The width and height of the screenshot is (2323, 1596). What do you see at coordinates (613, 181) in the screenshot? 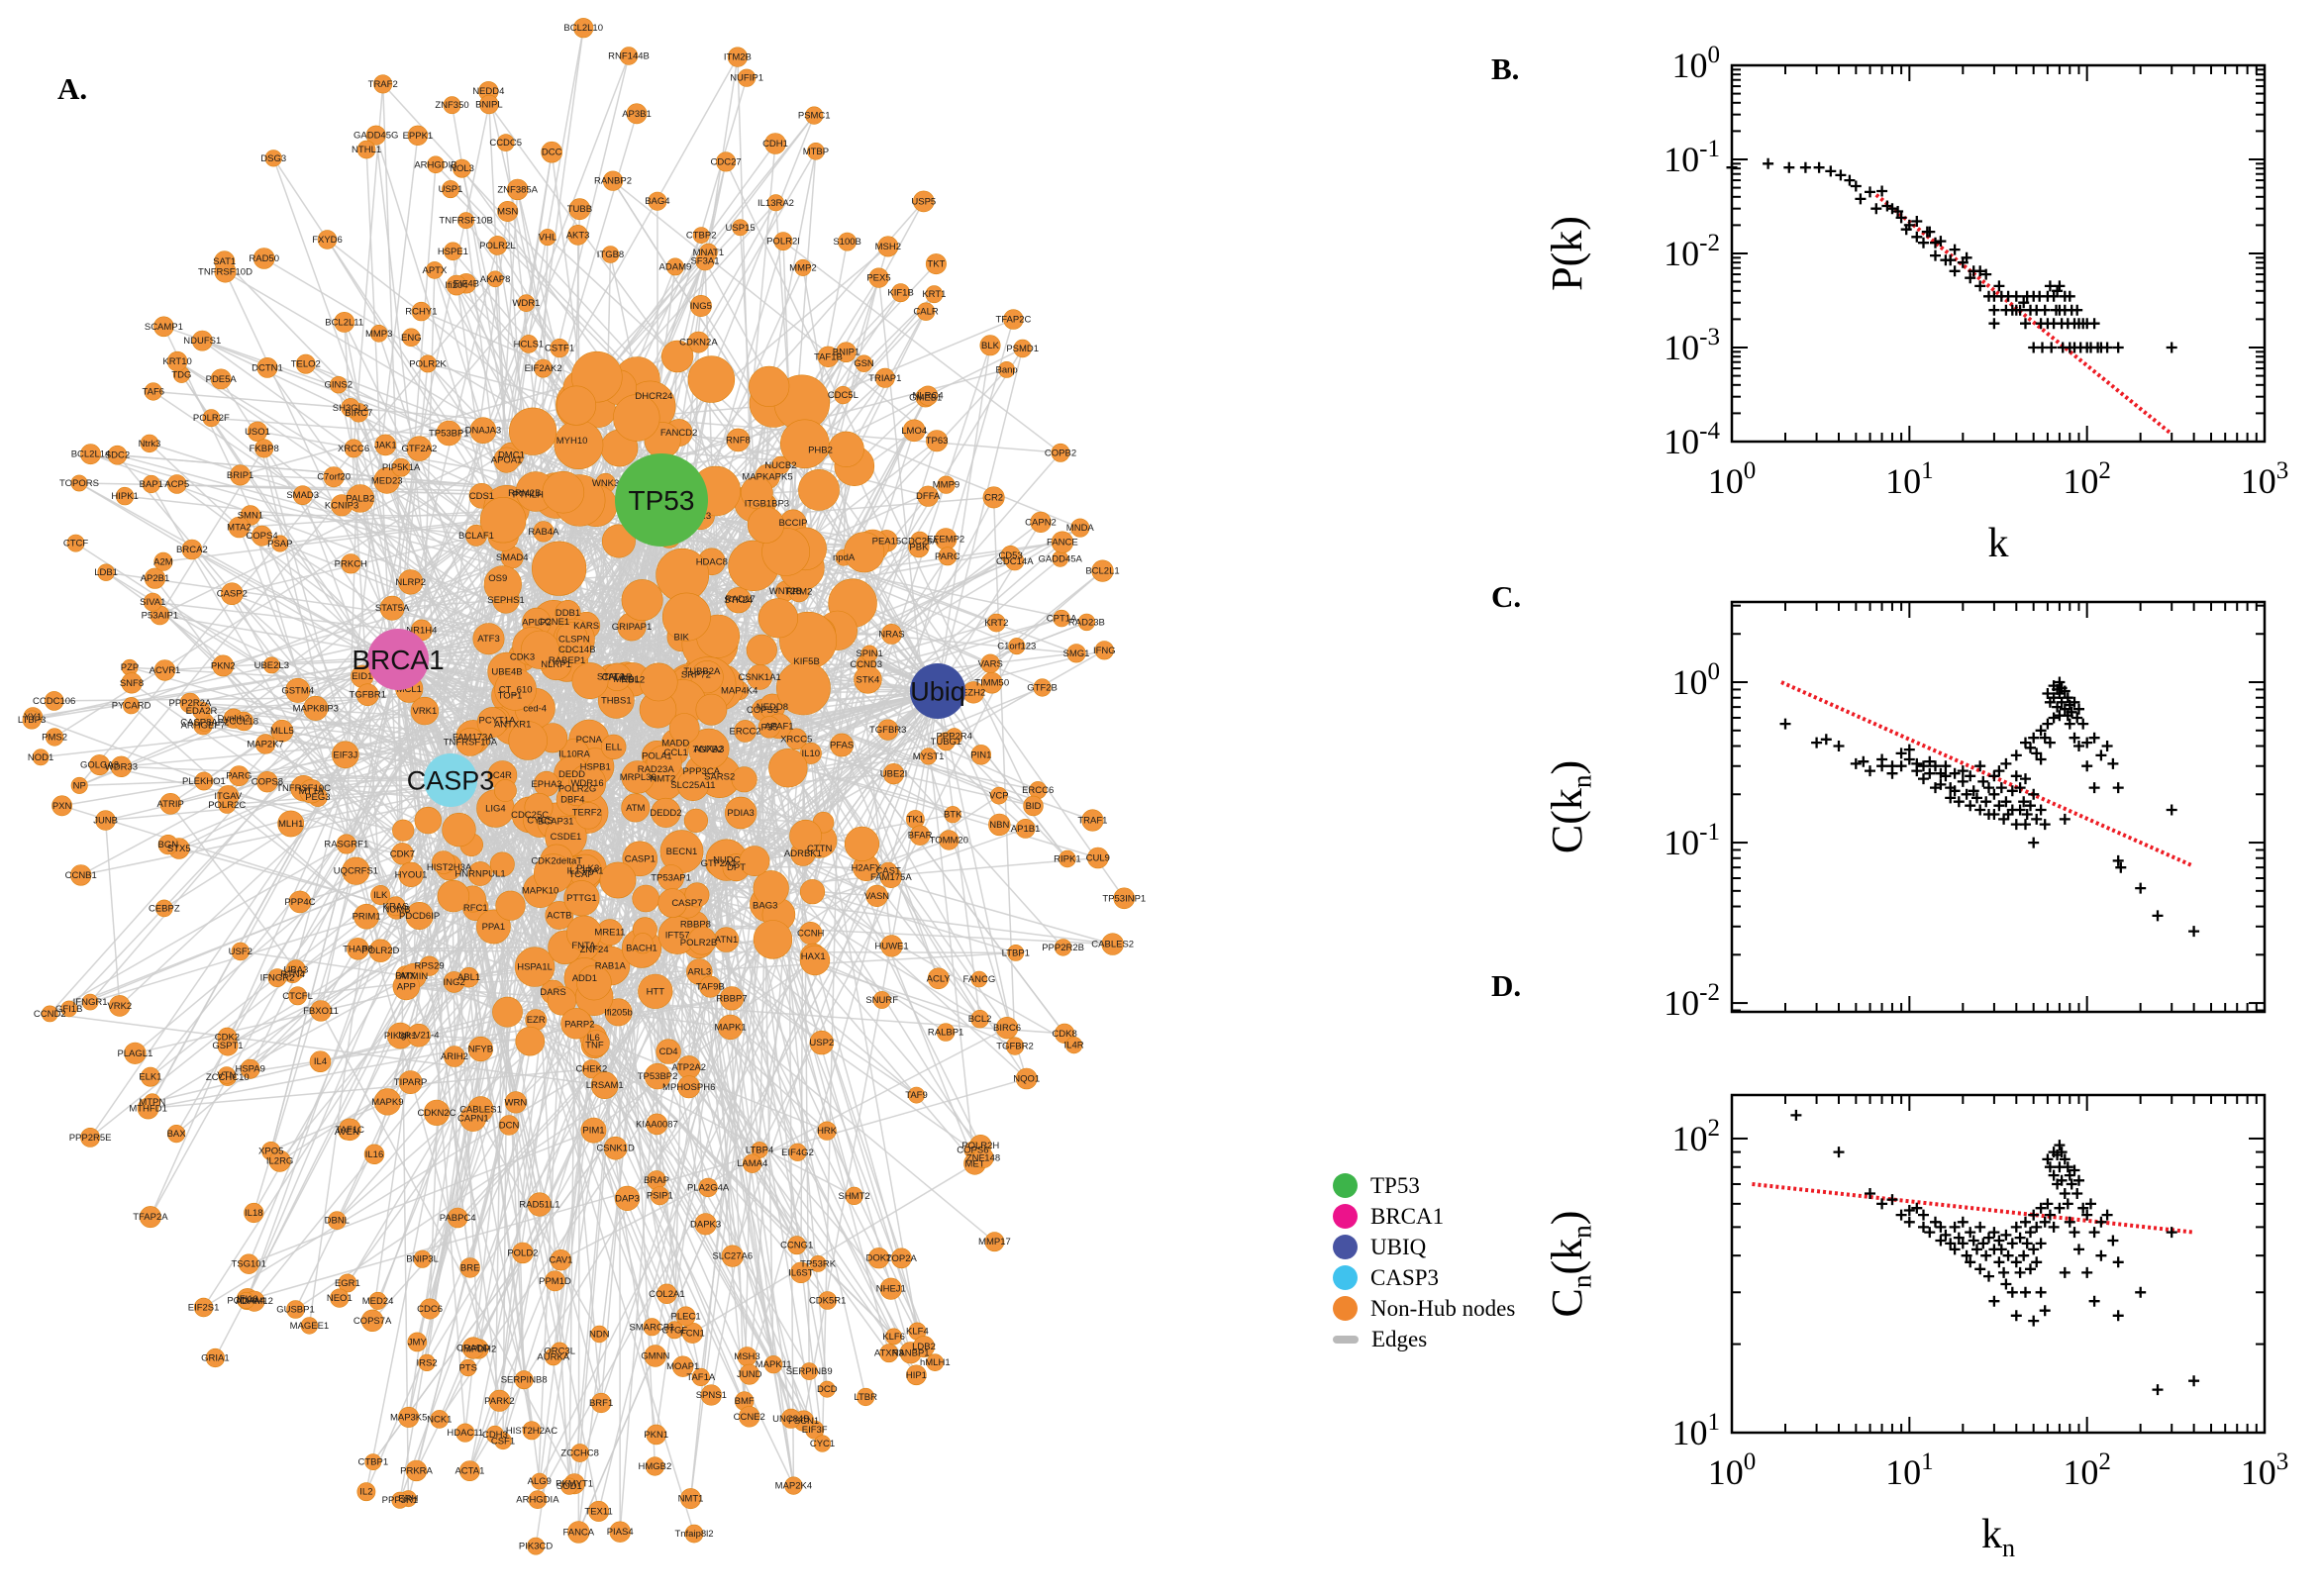
I see `network-node-label: RANBP2` at bounding box center [613, 181].